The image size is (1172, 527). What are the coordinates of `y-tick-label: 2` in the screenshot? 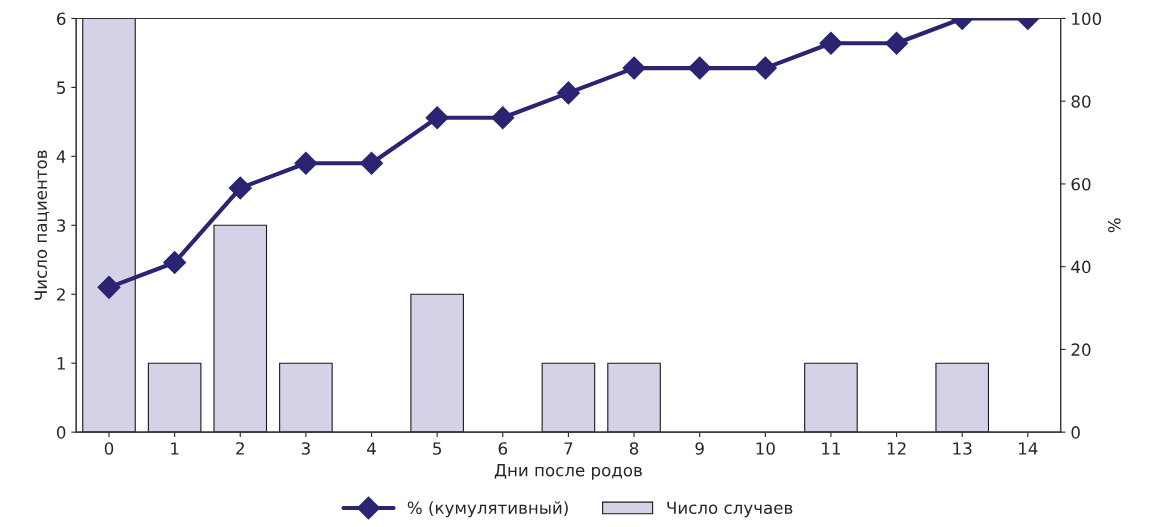 It's located at (61, 294).